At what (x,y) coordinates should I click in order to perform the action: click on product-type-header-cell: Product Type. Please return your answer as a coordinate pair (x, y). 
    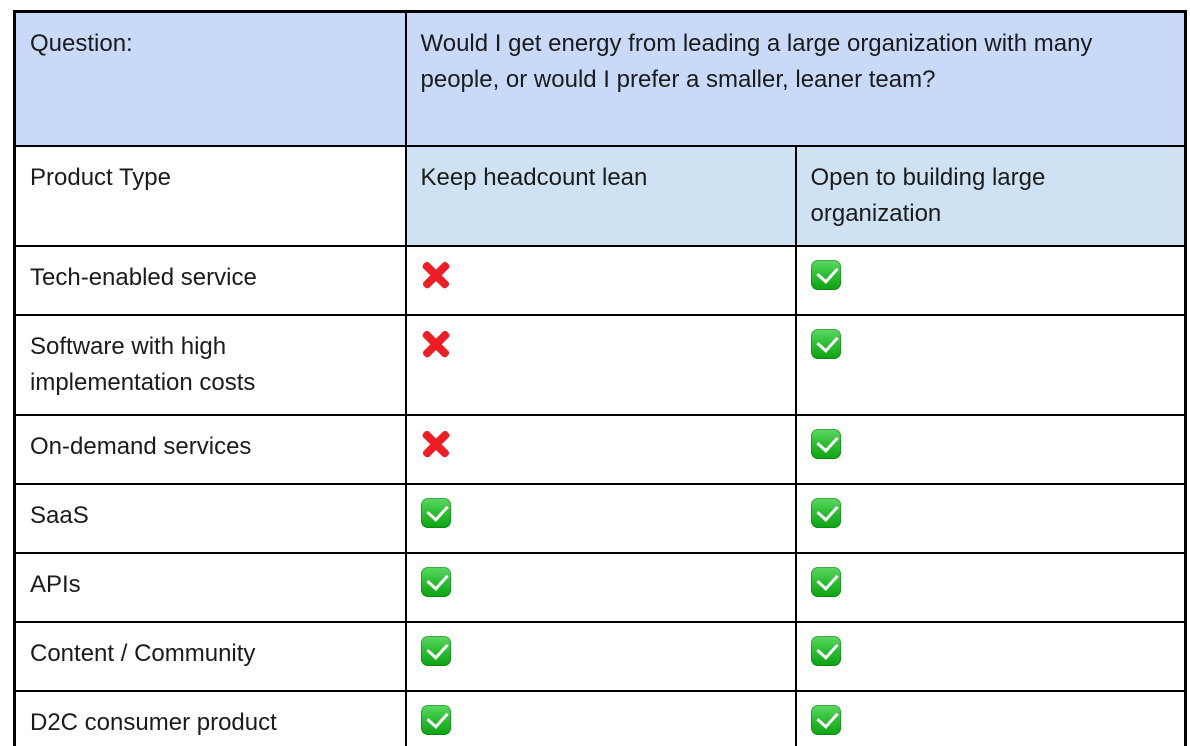
    Looking at the image, I should click on (210, 195).